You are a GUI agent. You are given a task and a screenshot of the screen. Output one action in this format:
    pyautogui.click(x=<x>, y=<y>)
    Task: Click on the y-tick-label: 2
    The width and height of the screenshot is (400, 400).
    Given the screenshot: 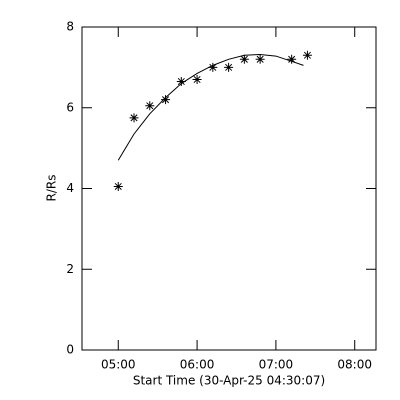 What is the action you would take?
    pyautogui.click(x=70, y=269)
    